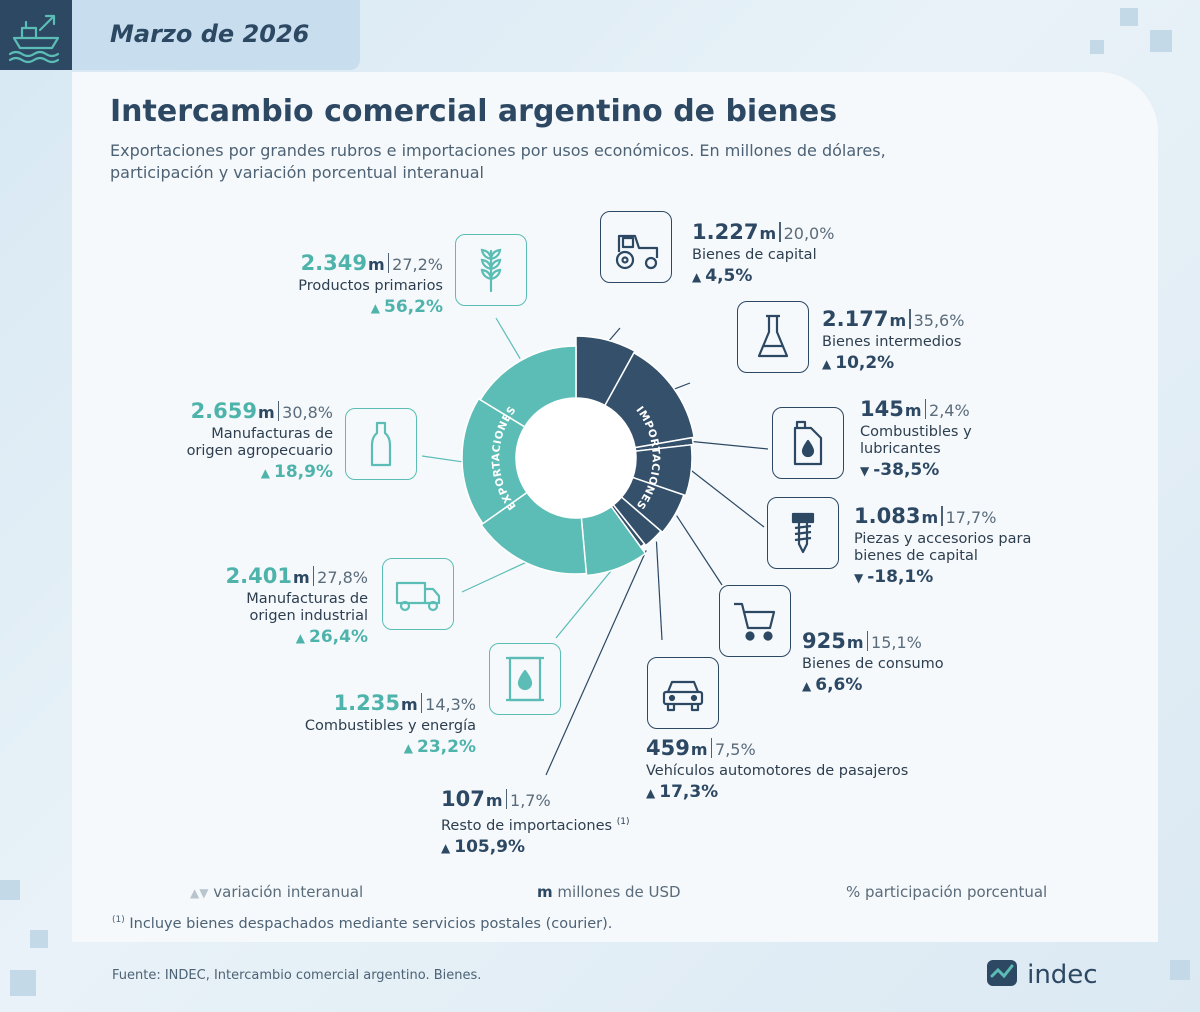 This screenshot has height=1012, width=1200. Describe the element at coordinates (210, 34) in the screenshot. I see `report-date: Marzo de 2026` at that location.